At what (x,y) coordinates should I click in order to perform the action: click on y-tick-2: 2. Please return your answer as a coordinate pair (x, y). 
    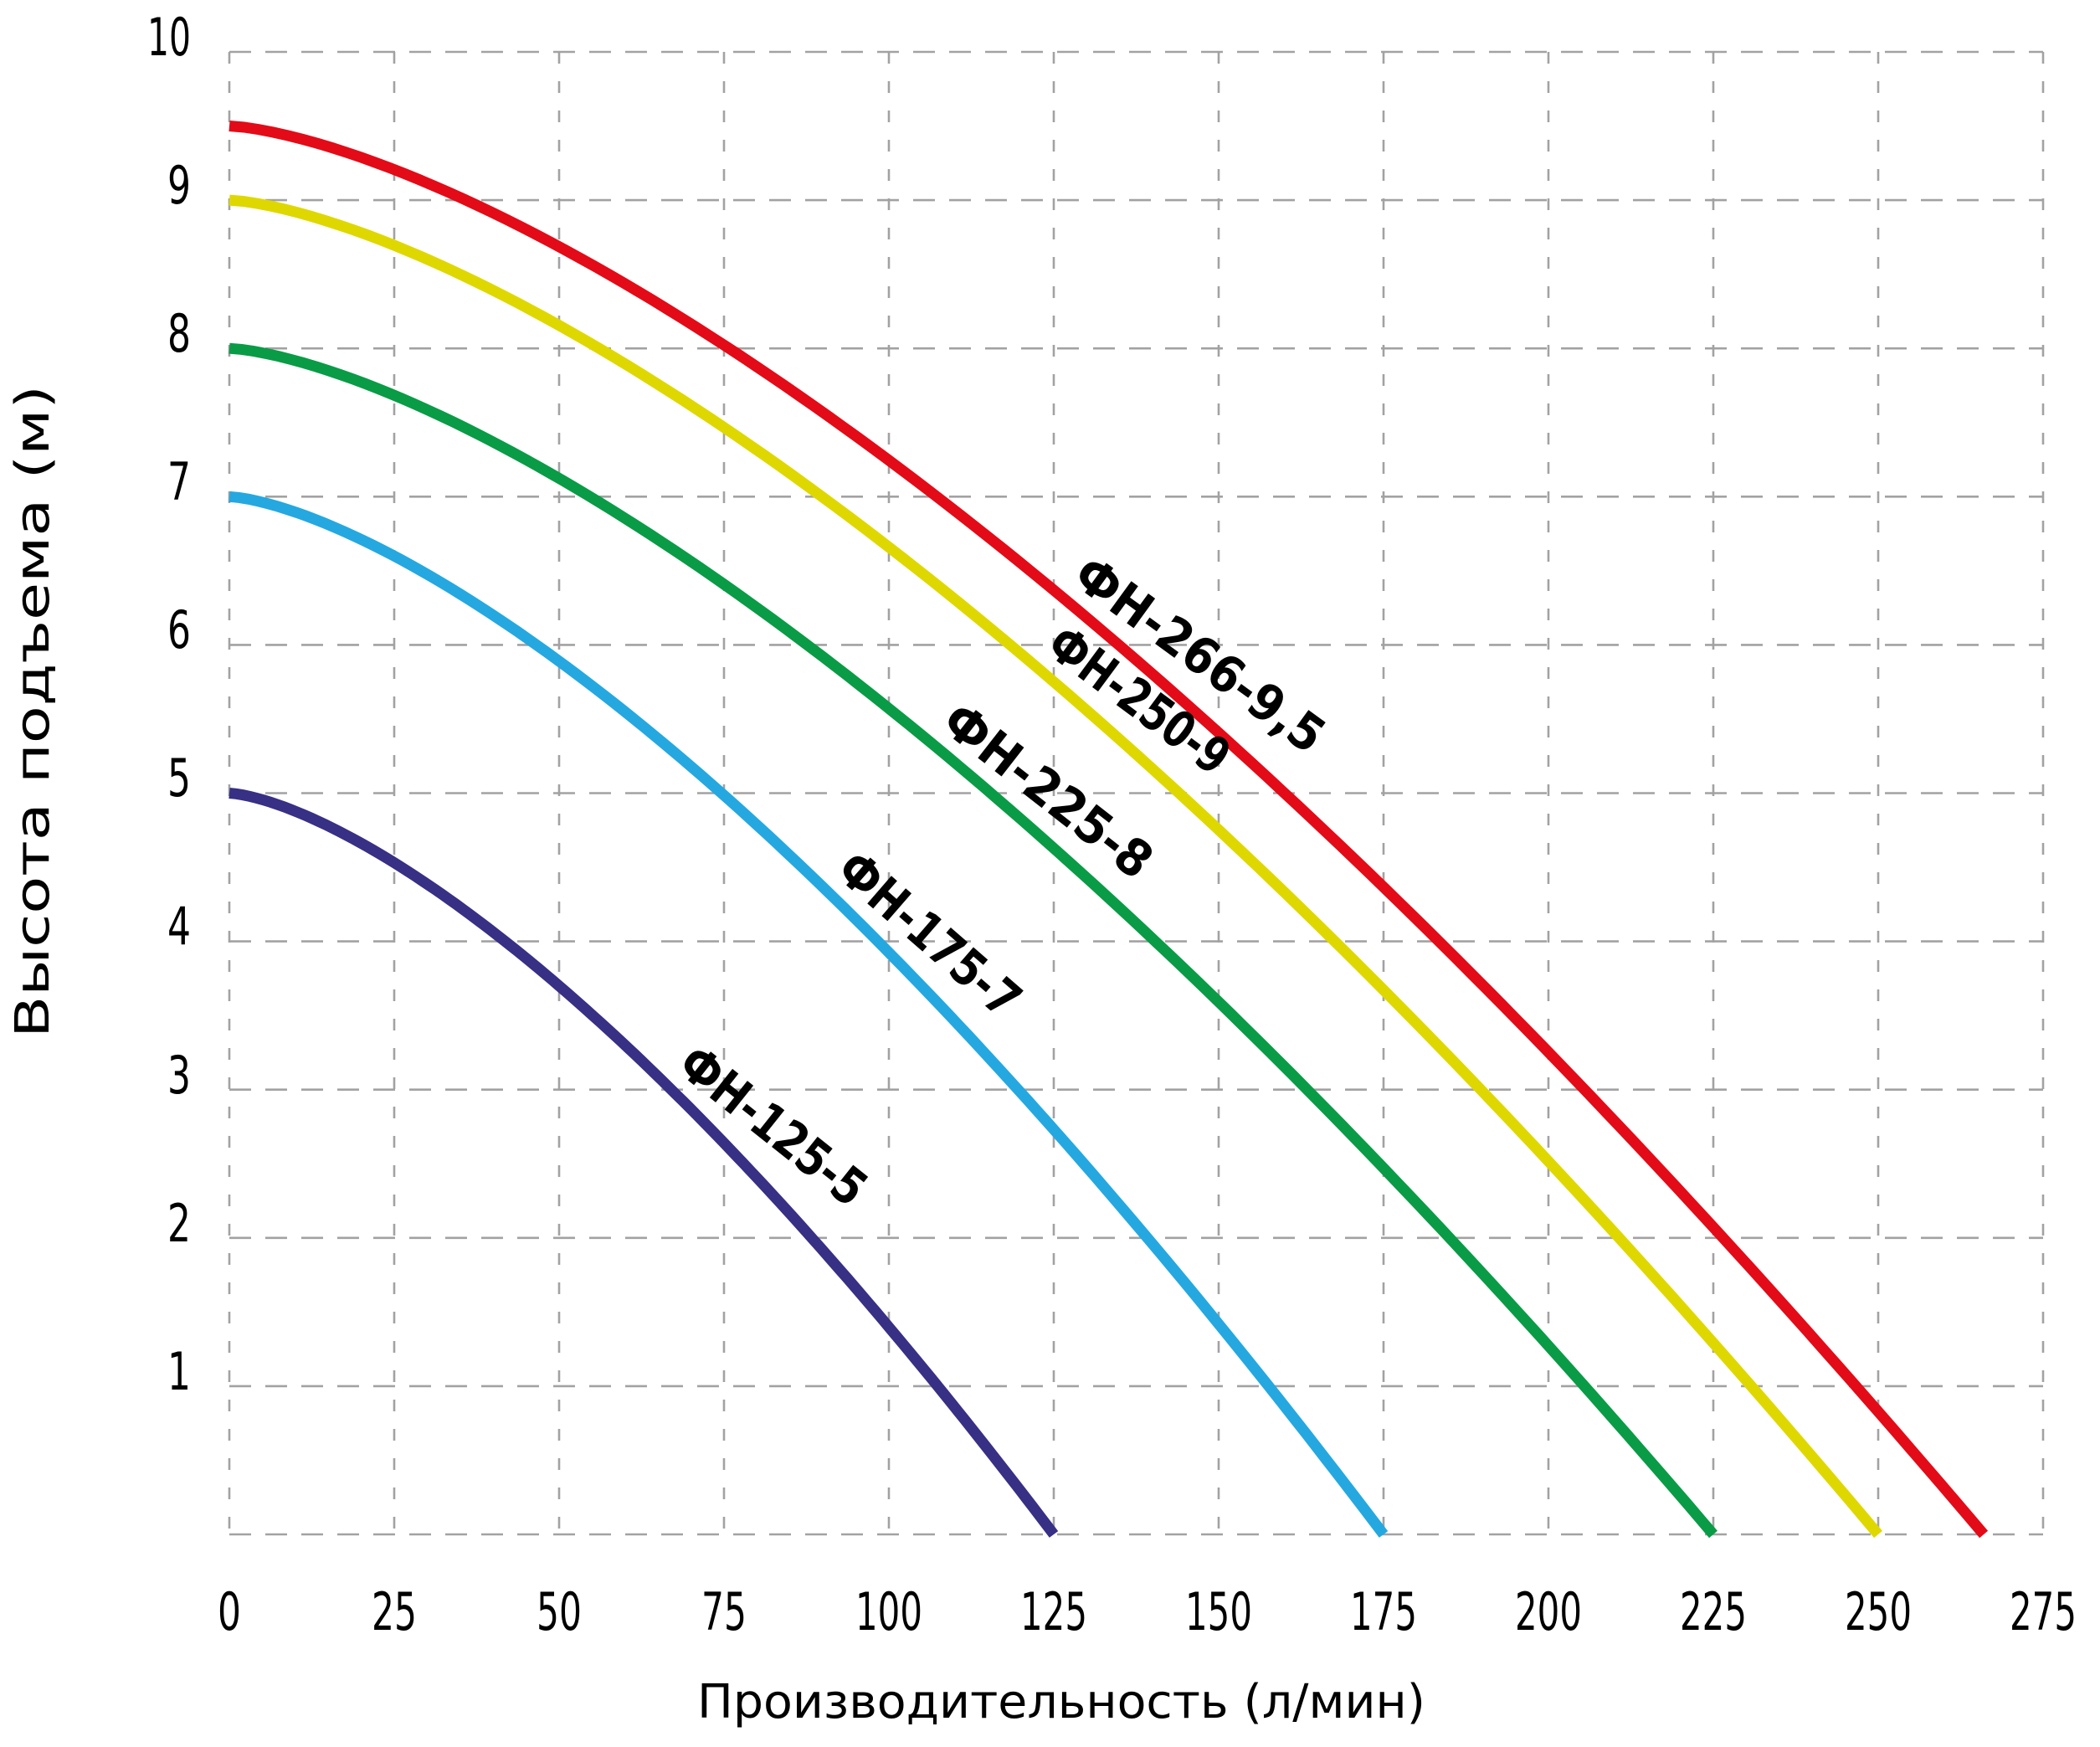
    Looking at the image, I should click on (179, 1223).